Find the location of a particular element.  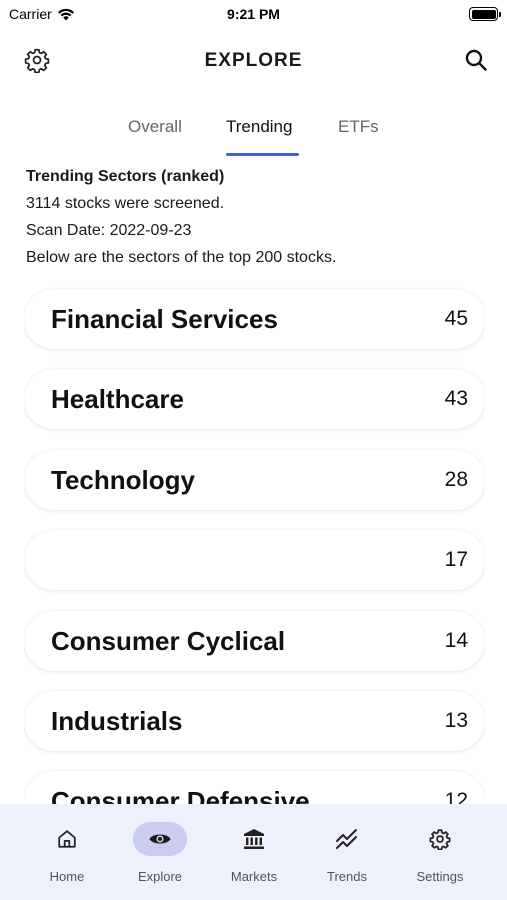

search-icon is located at coordinates (476, 60).